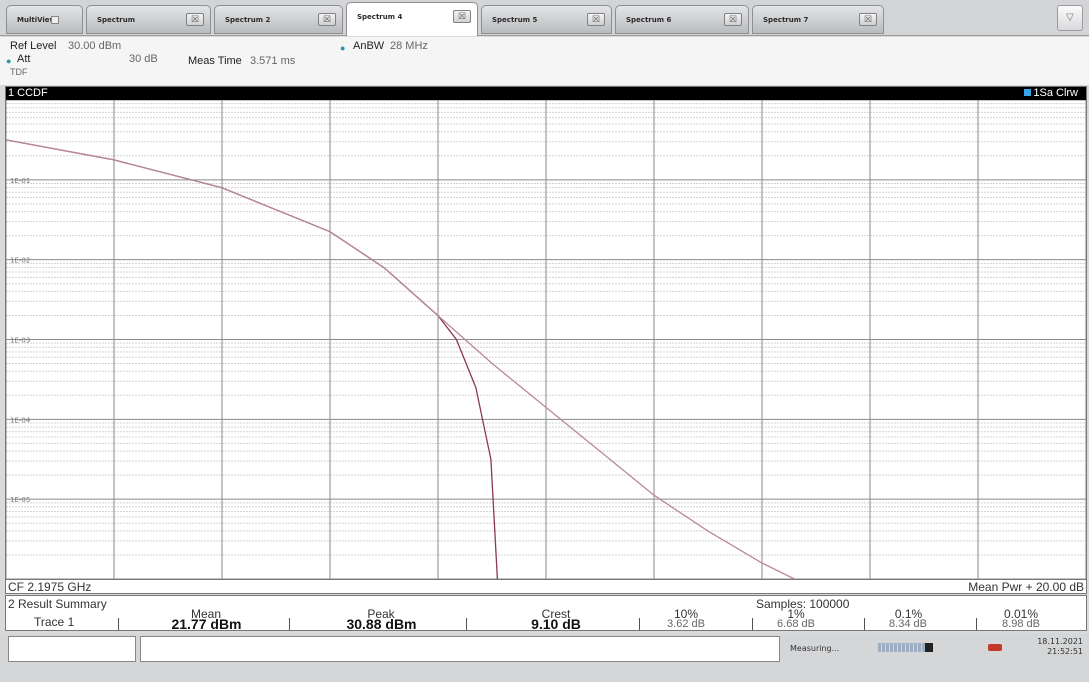 The image size is (1089, 682). I want to click on mean-power-reference: Mean Pwr + 20.00 dB, so click(1026, 587).